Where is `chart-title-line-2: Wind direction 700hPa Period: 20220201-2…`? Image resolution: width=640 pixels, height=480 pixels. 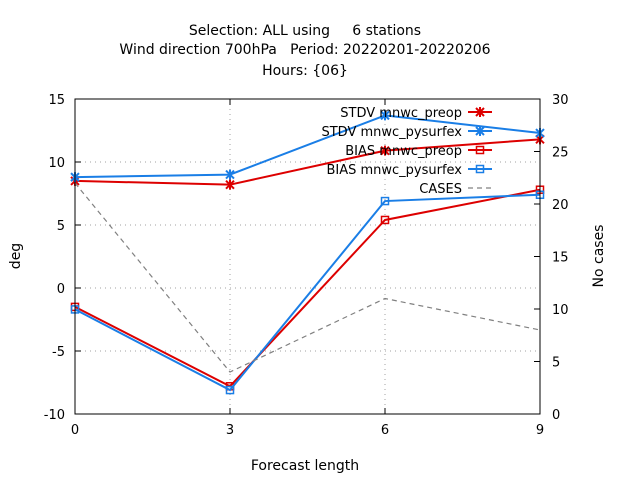 chart-title-line-2: Wind direction 700hPa Period: 20220201-2… is located at coordinates (304, 50).